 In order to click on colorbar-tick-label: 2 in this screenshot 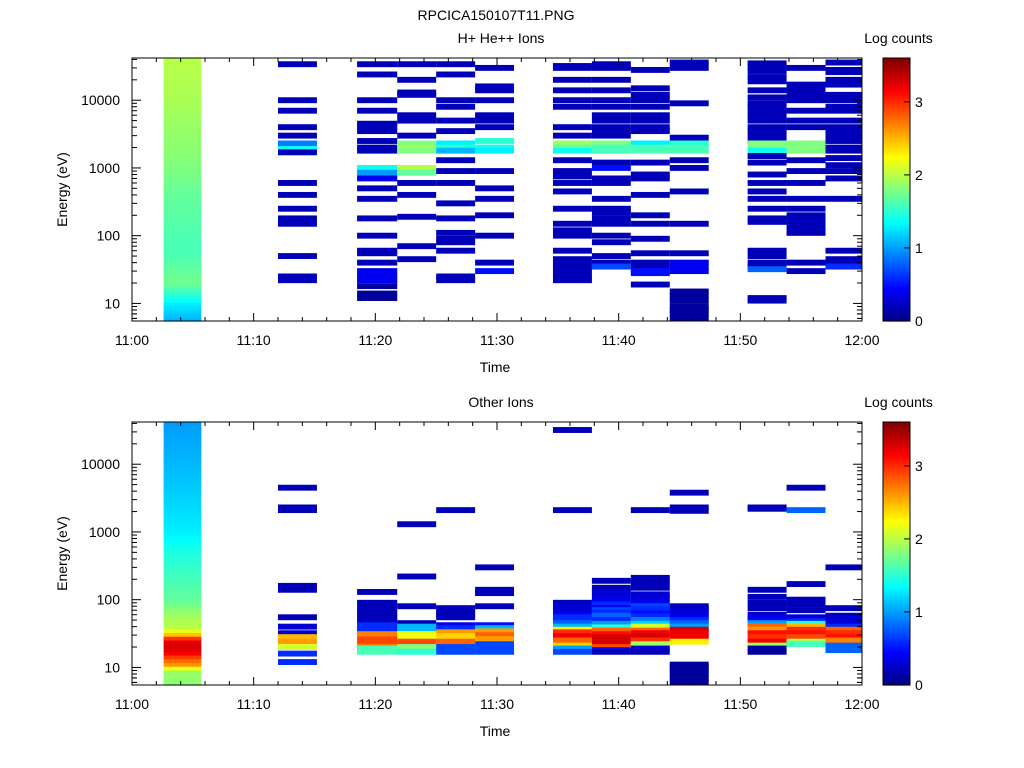, I will do `click(919, 175)`.